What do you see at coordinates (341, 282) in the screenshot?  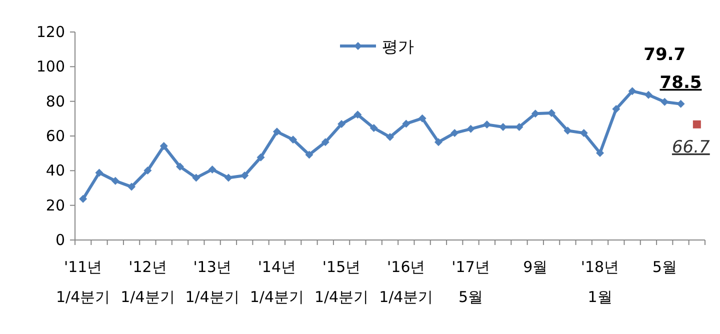 I see `x-tick-label: '15년 1/4분기` at bounding box center [341, 282].